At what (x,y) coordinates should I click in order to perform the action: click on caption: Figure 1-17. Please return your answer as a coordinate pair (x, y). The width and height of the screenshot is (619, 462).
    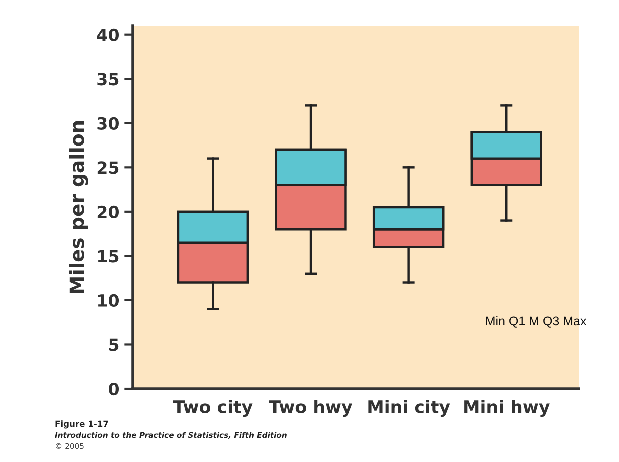
    Looking at the image, I should click on (82, 424).